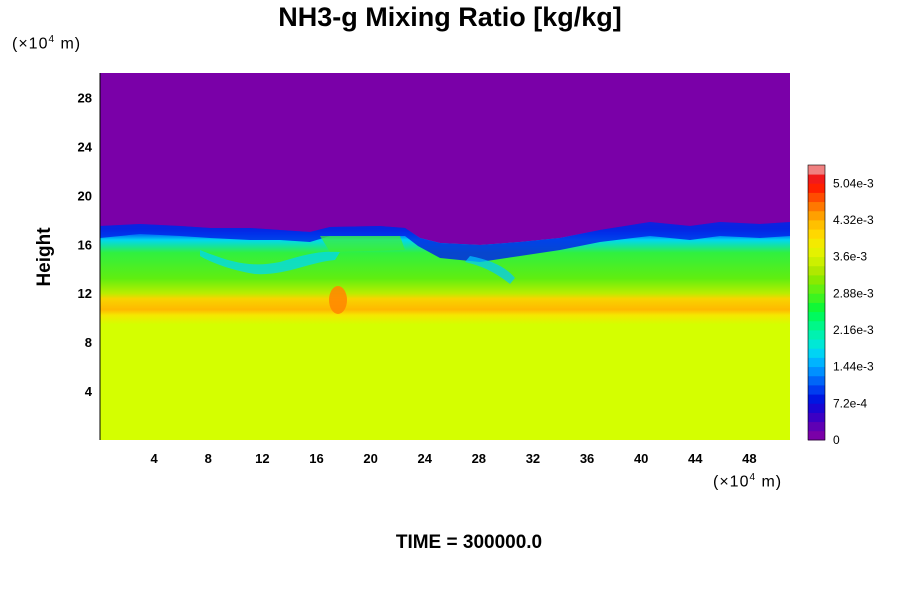 The height and width of the screenshot is (600, 900). What do you see at coordinates (853, 293) in the screenshot?
I see `colorbar-tick-label: 2.88e-3` at bounding box center [853, 293].